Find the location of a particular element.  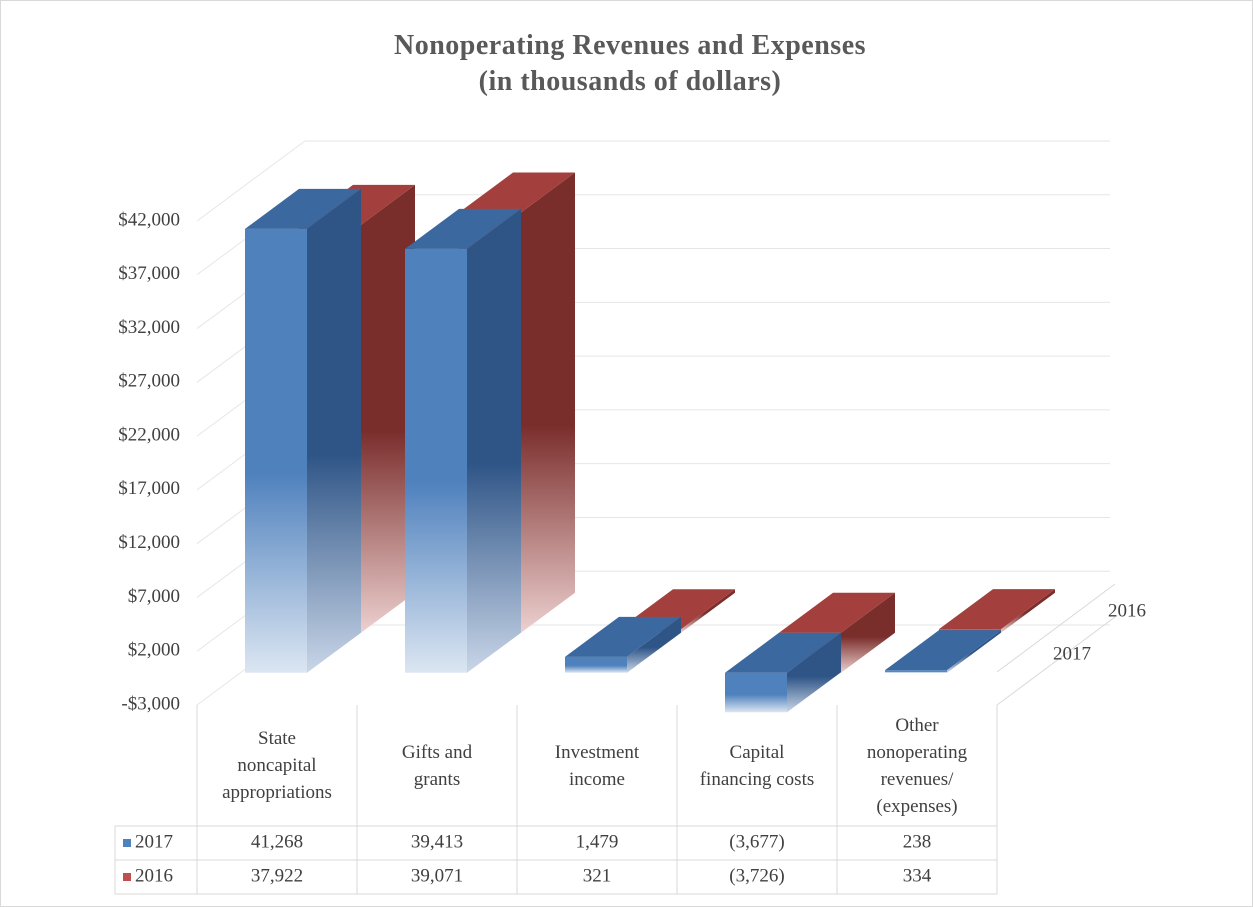

legend-label: 2016 is located at coordinates (154, 875).